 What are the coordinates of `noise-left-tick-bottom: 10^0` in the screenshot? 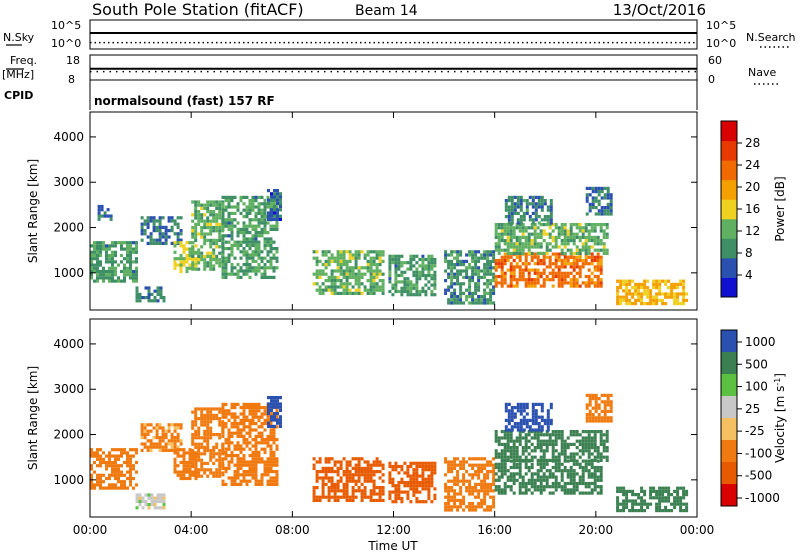 It's located at (66, 43).